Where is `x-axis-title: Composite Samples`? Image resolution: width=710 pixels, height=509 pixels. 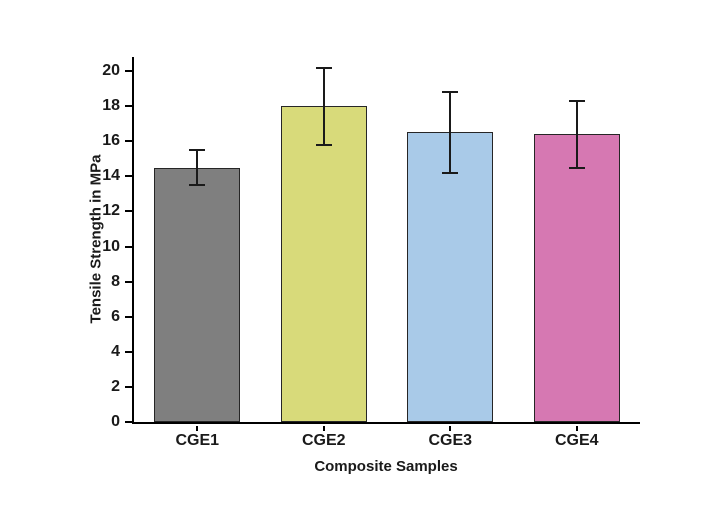
x-axis-title: Composite Samples is located at coordinates (386, 466).